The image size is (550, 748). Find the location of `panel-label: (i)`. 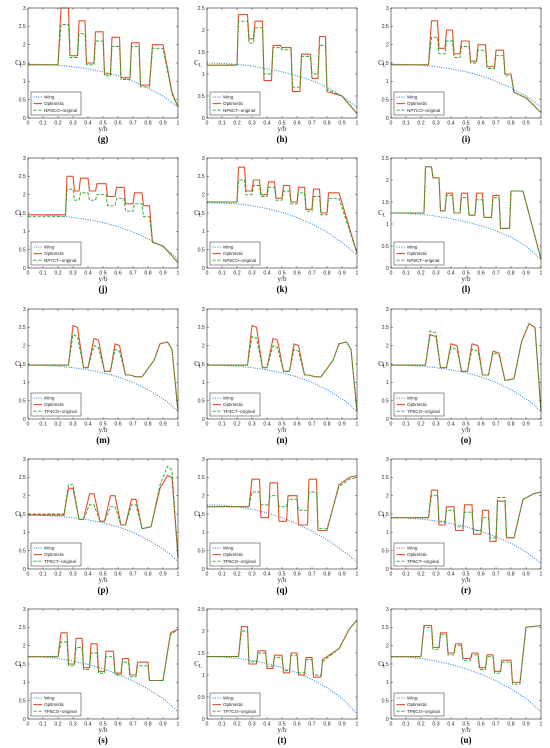

panel-label: (i) is located at coordinates (466, 139).